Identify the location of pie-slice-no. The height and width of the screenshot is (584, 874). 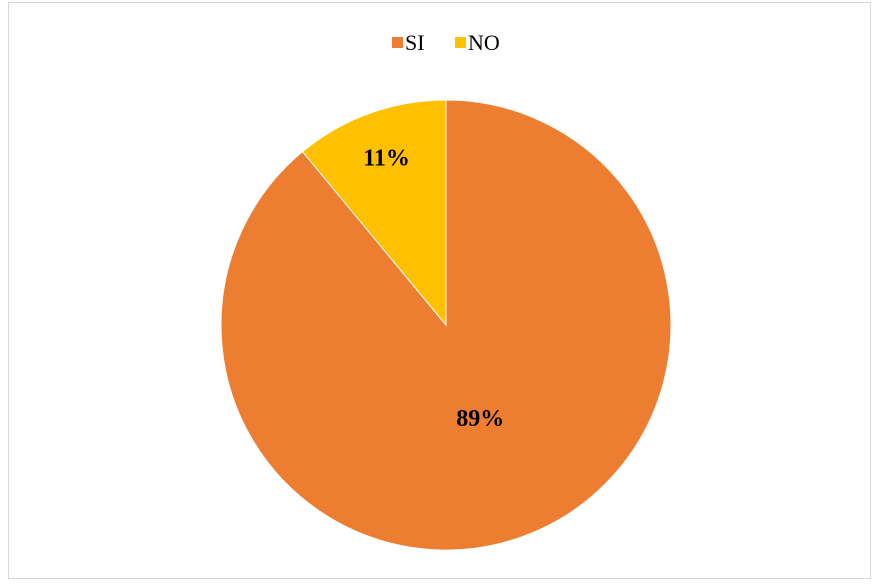
(374, 213).